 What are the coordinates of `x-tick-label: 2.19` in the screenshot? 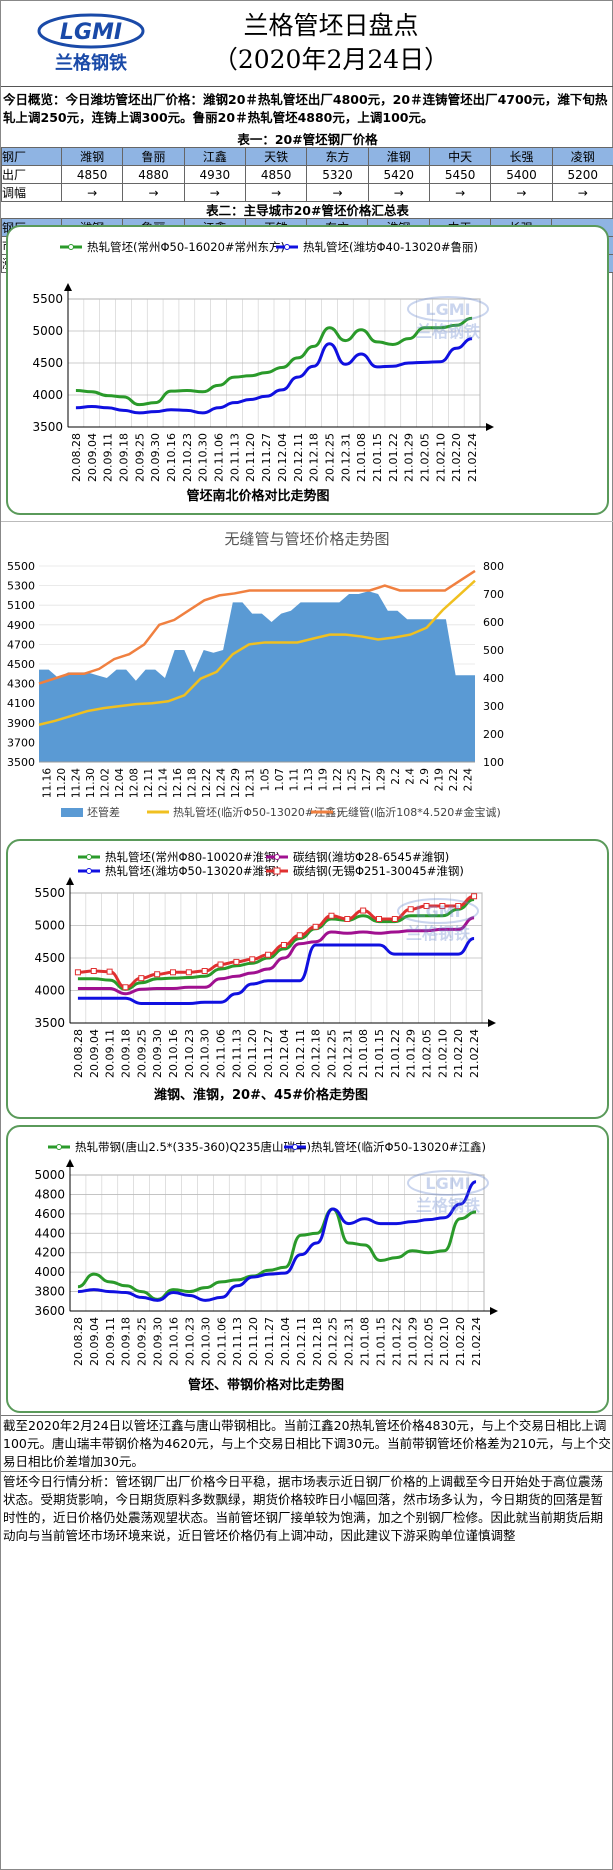 It's located at (440, 779).